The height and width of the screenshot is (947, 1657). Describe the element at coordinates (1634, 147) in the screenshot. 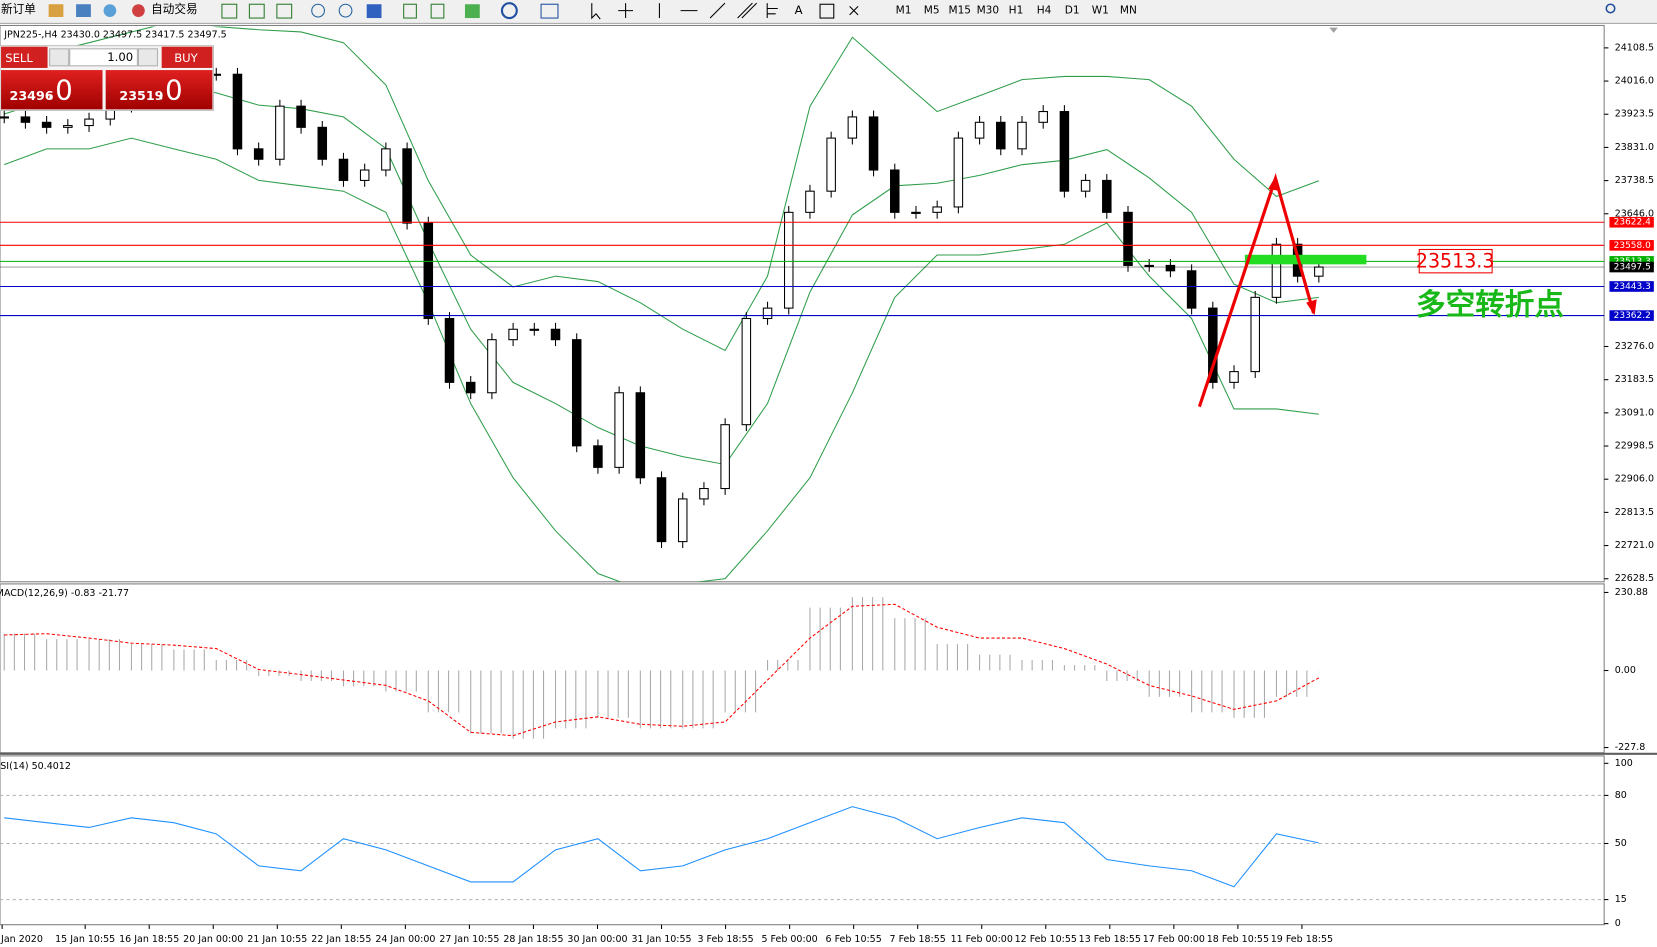

I see `y-tick-label: 23831.0` at that location.